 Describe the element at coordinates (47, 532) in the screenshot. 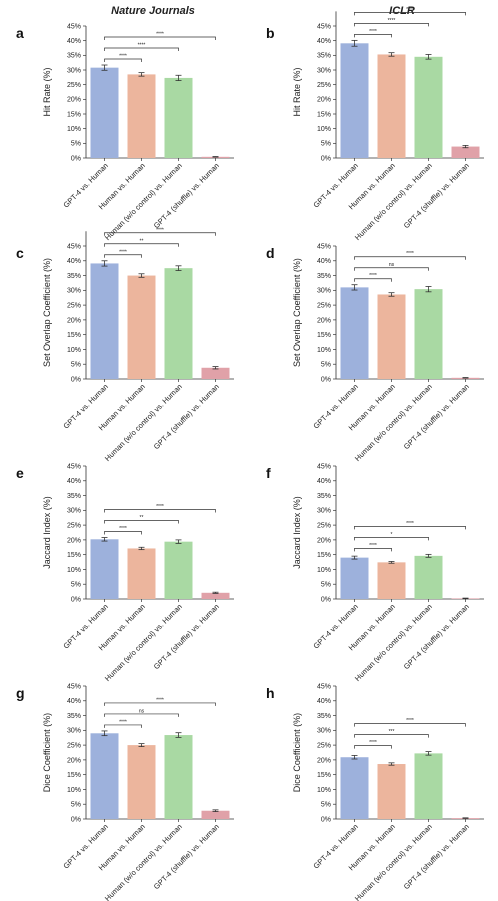

I see `y-axis-label: Jaccard Index (%)` at that location.